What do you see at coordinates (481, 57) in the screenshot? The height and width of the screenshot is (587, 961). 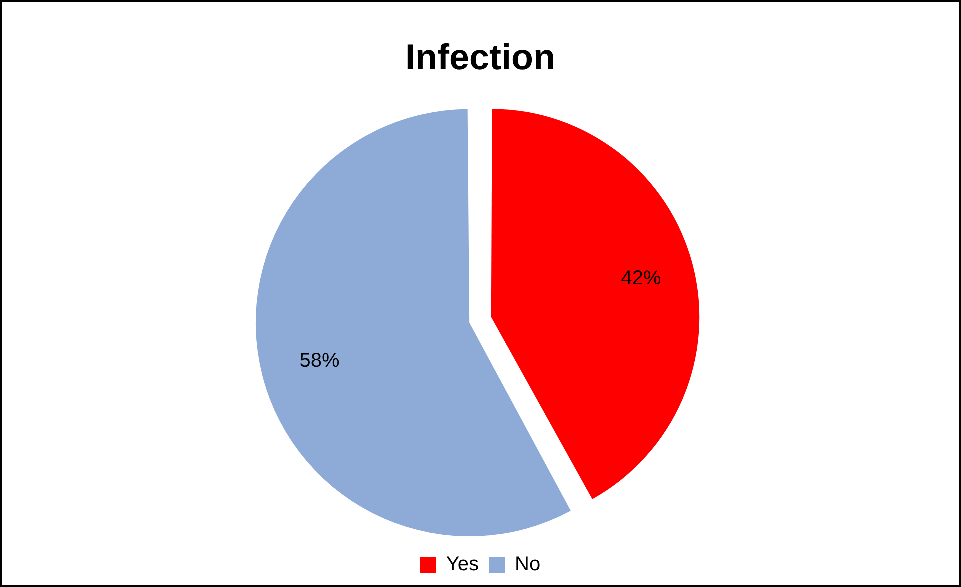 I see `chart-title: Infection` at bounding box center [481, 57].